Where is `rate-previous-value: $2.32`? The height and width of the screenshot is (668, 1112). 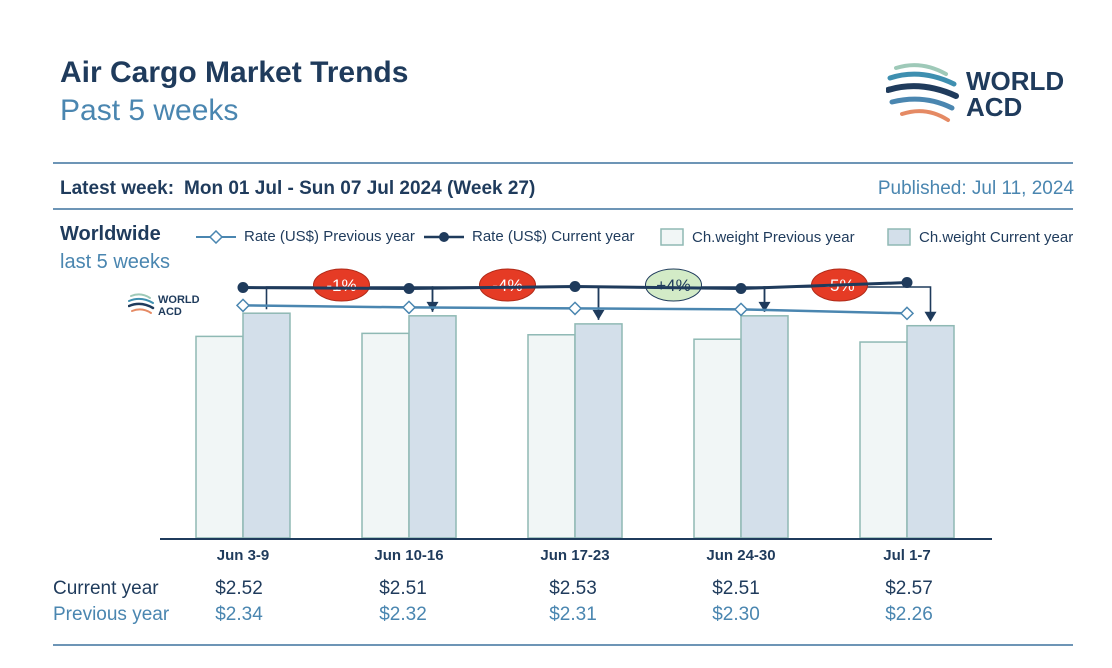 rate-previous-value: $2.32 is located at coordinates (403, 614).